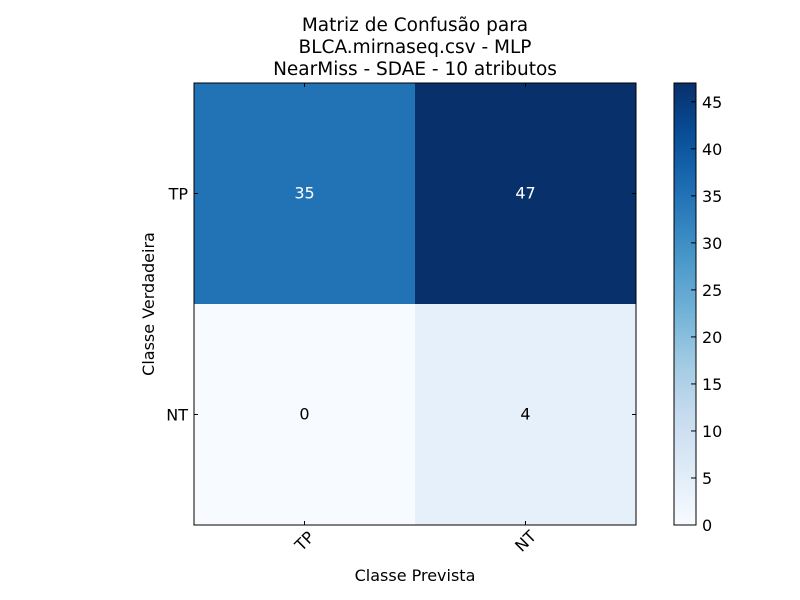 This screenshot has width=800, height=600. What do you see at coordinates (178, 194) in the screenshot?
I see `y-tick-label: TP` at bounding box center [178, 194].